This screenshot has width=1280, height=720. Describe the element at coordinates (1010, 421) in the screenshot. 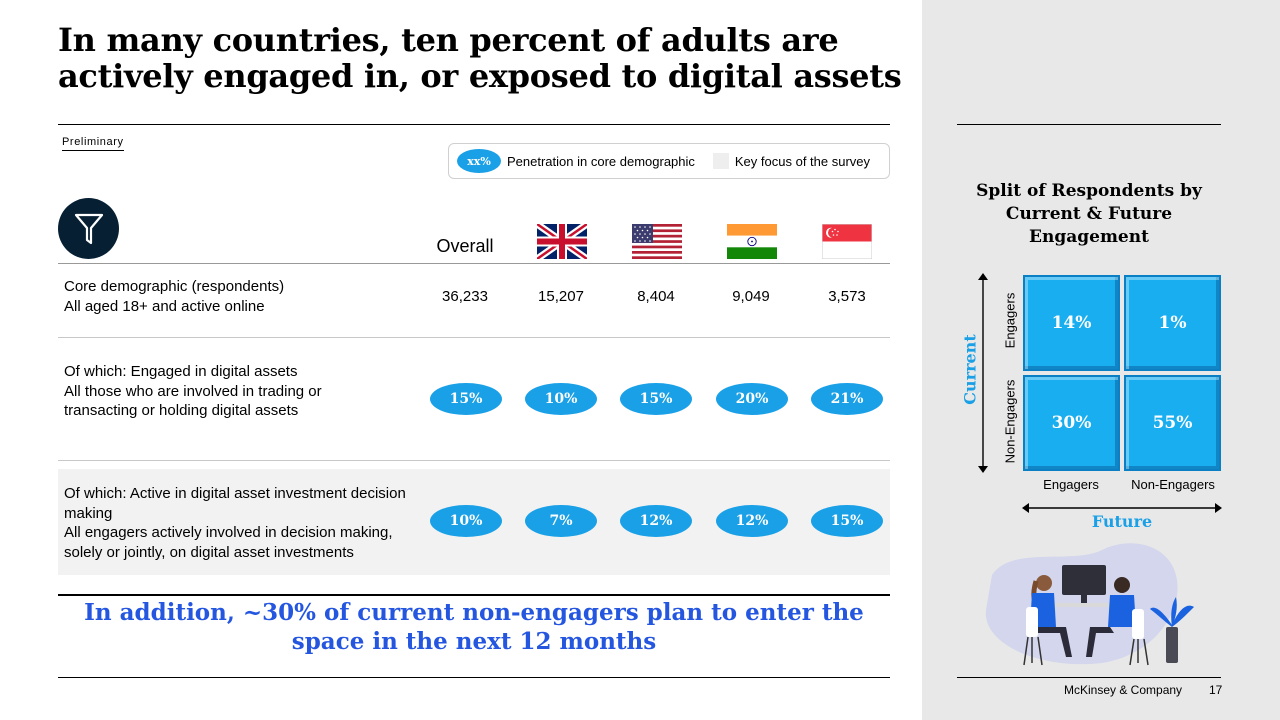

I see `y-label-non-engagers: Non-Engagers` at that location.